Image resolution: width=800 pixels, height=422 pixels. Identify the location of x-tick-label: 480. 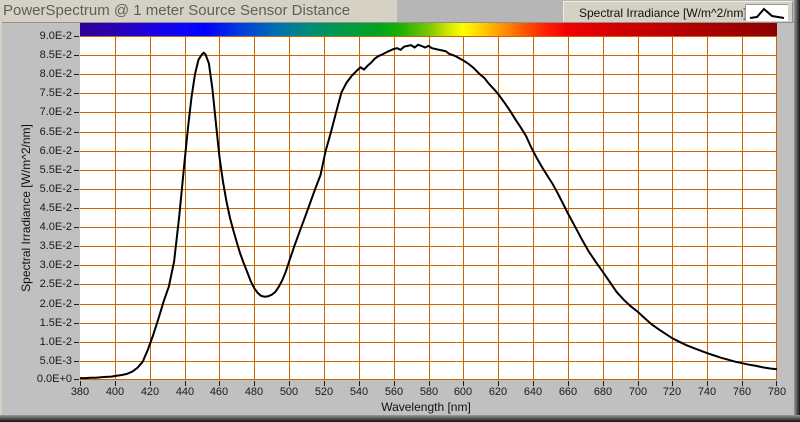
(254, 392).